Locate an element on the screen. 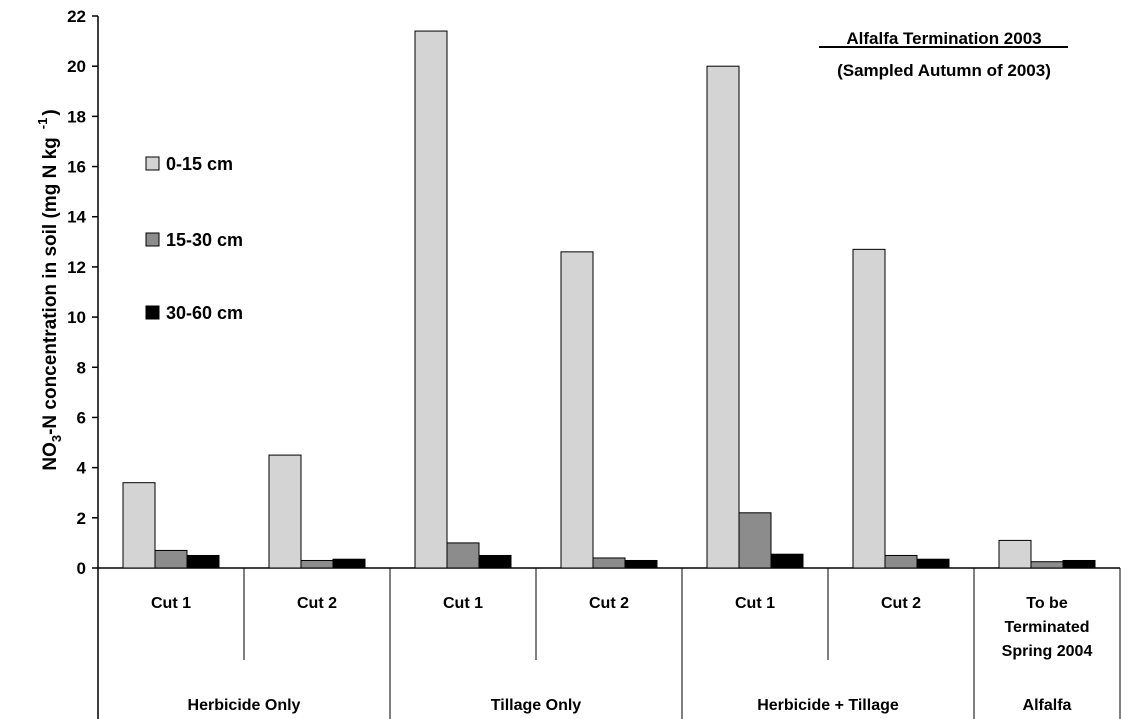  y-tick-label: 14 is located at coordinates (76, 217).